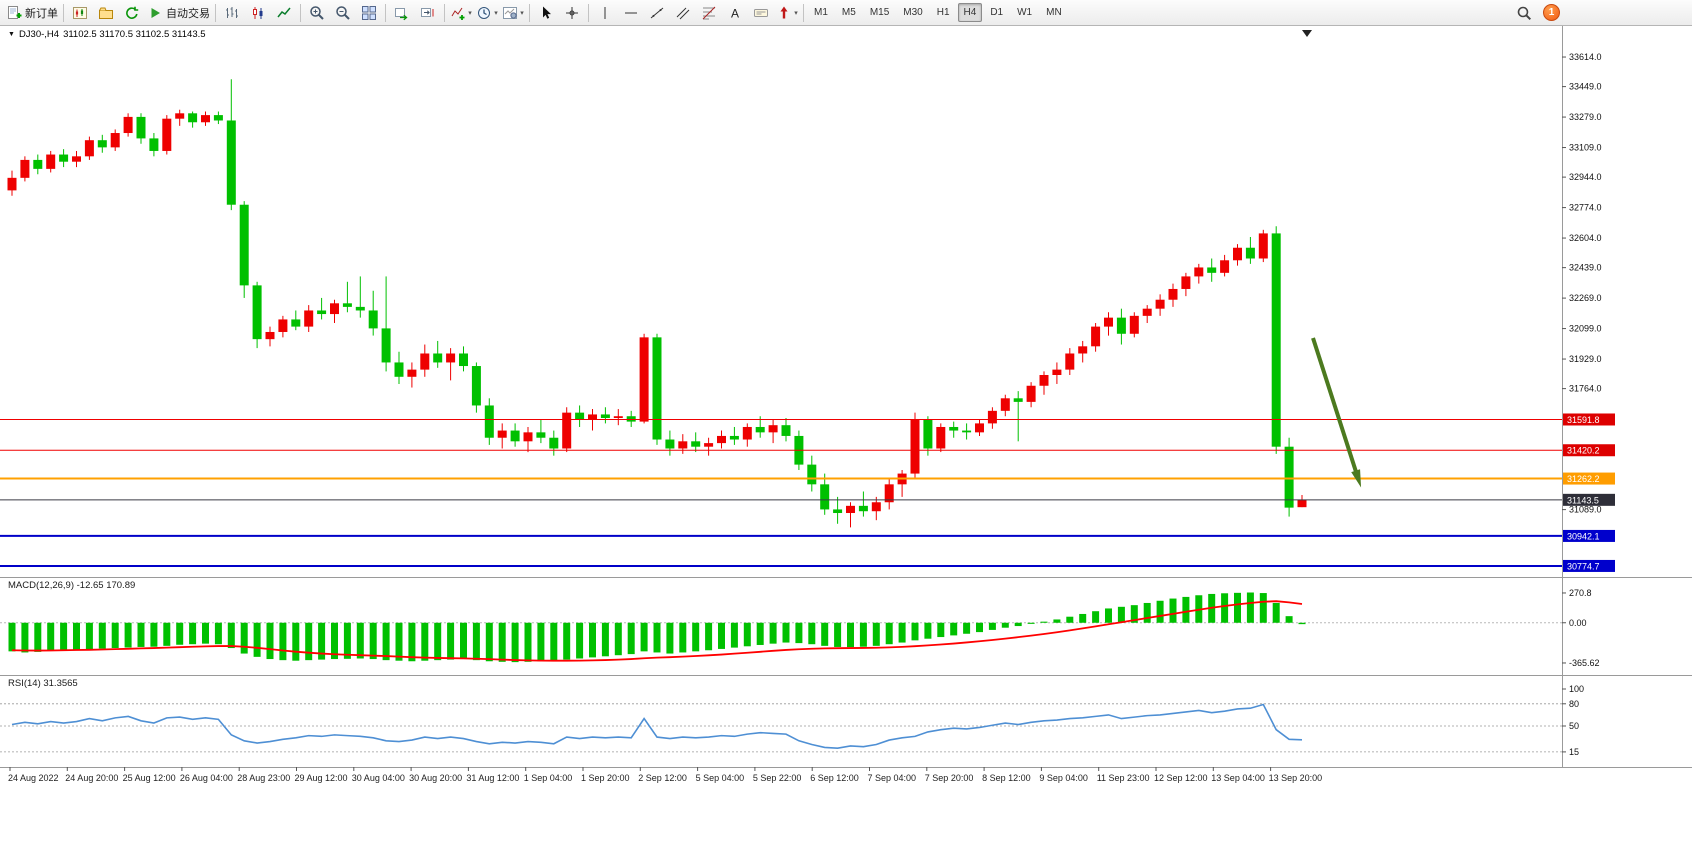  I want to click on new-order-button: 新订单, so click(32, 13).